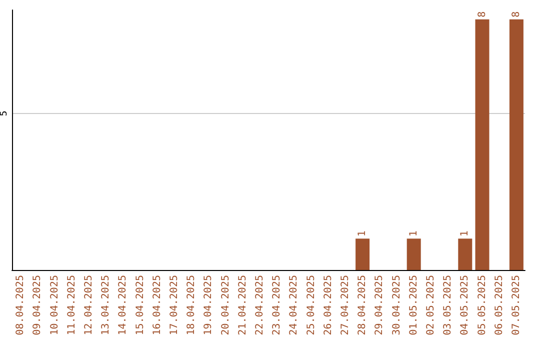  I want to click on x-tick-label: 02.05.2025, so click(430, 305).